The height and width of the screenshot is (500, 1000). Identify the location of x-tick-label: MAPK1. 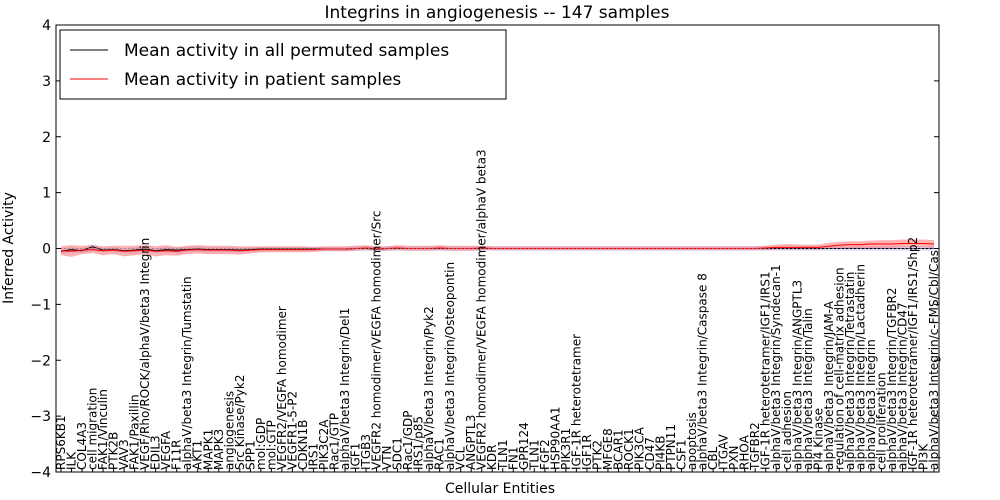
(208, 449).